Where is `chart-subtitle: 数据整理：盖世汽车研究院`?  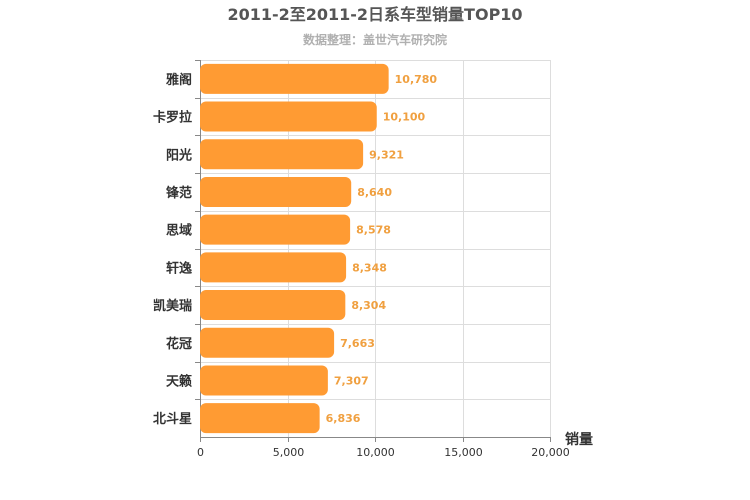
chart-subtitle: 数据整理：盖世汽车研究院 is located at coordinates (375, 39).